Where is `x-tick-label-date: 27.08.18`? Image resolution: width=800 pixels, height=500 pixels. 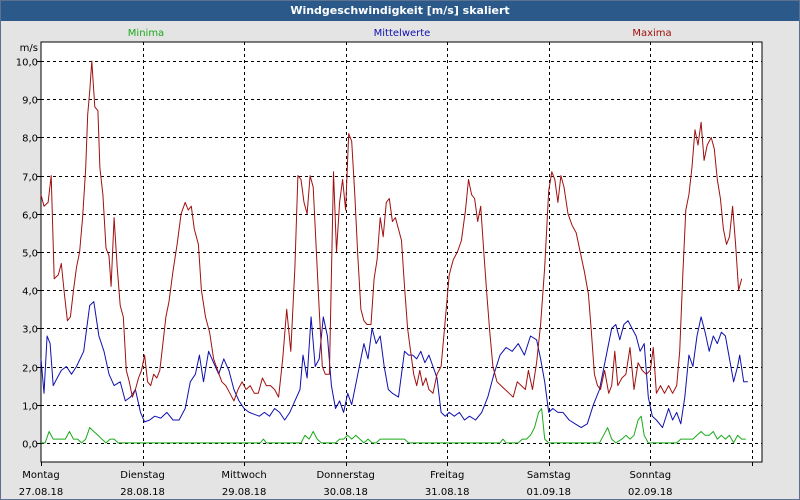
x-tick-label-date: 27.08.18 is located at coordinates (41, 492).